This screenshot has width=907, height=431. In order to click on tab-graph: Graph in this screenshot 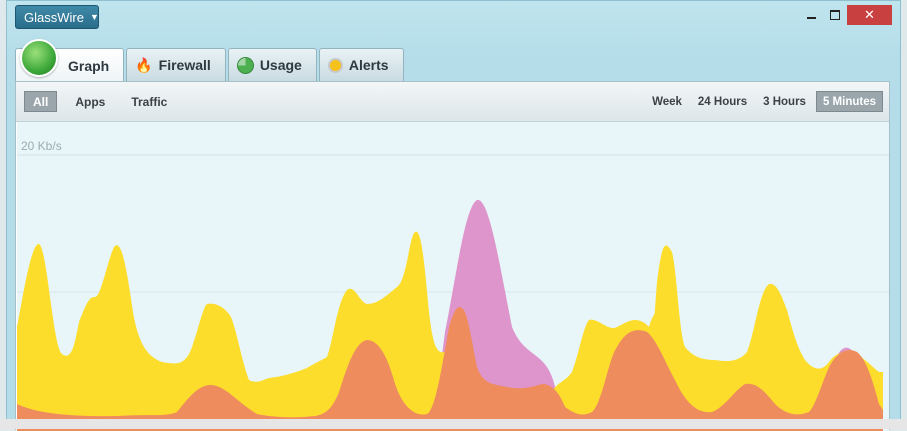, I will do `click(70, 60)`.